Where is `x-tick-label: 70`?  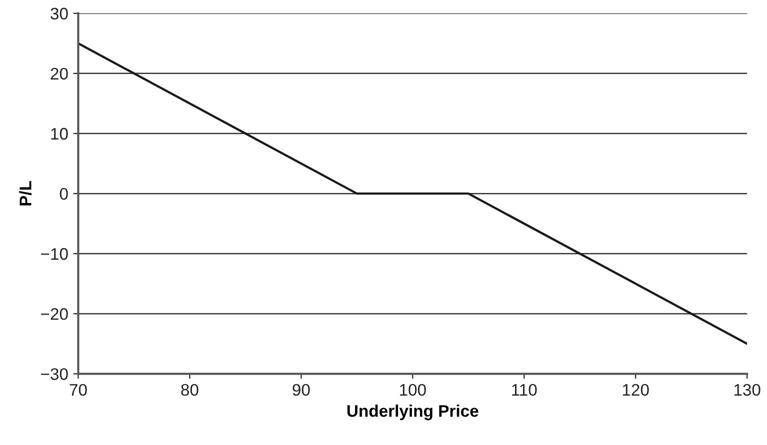
x-tick-label: 70 is located at coordinates (78, 390).